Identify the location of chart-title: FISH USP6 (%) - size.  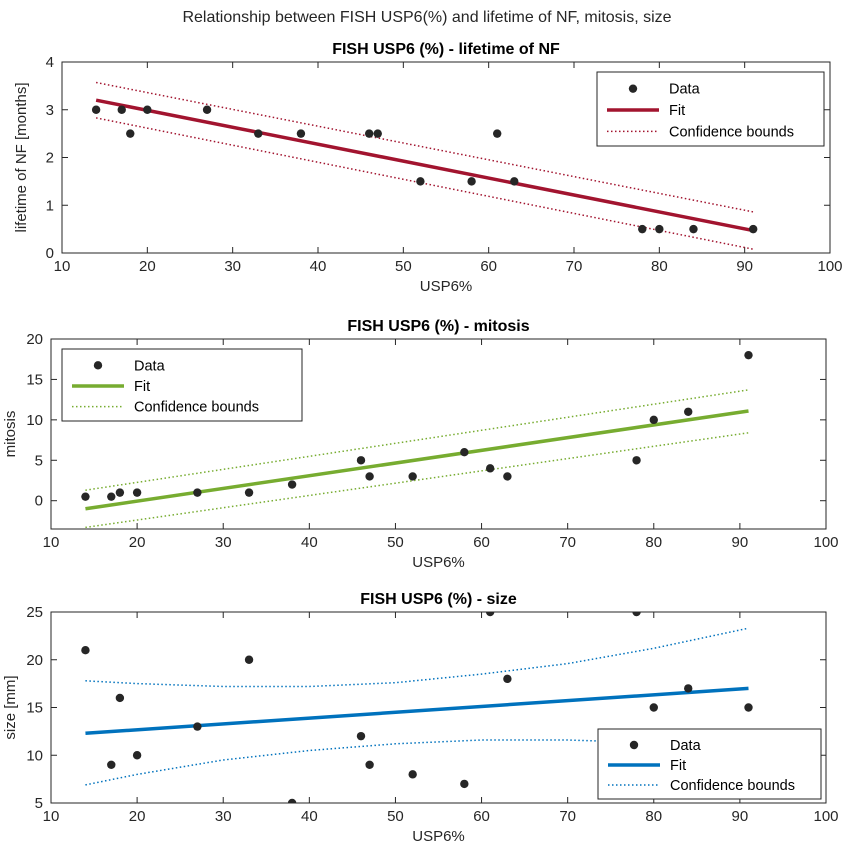
(438, 599).